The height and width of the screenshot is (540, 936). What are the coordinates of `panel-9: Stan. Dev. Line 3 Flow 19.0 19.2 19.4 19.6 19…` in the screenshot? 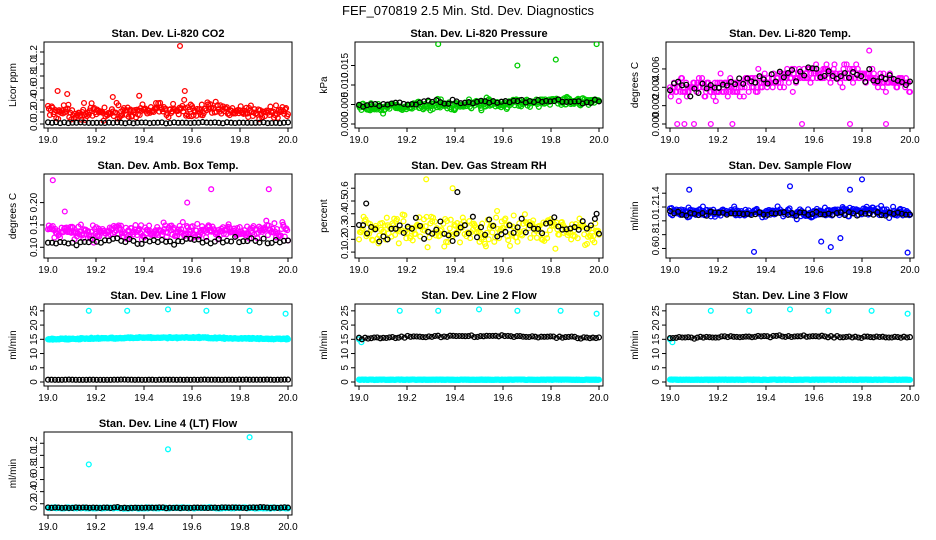 It's located at (775, 347).